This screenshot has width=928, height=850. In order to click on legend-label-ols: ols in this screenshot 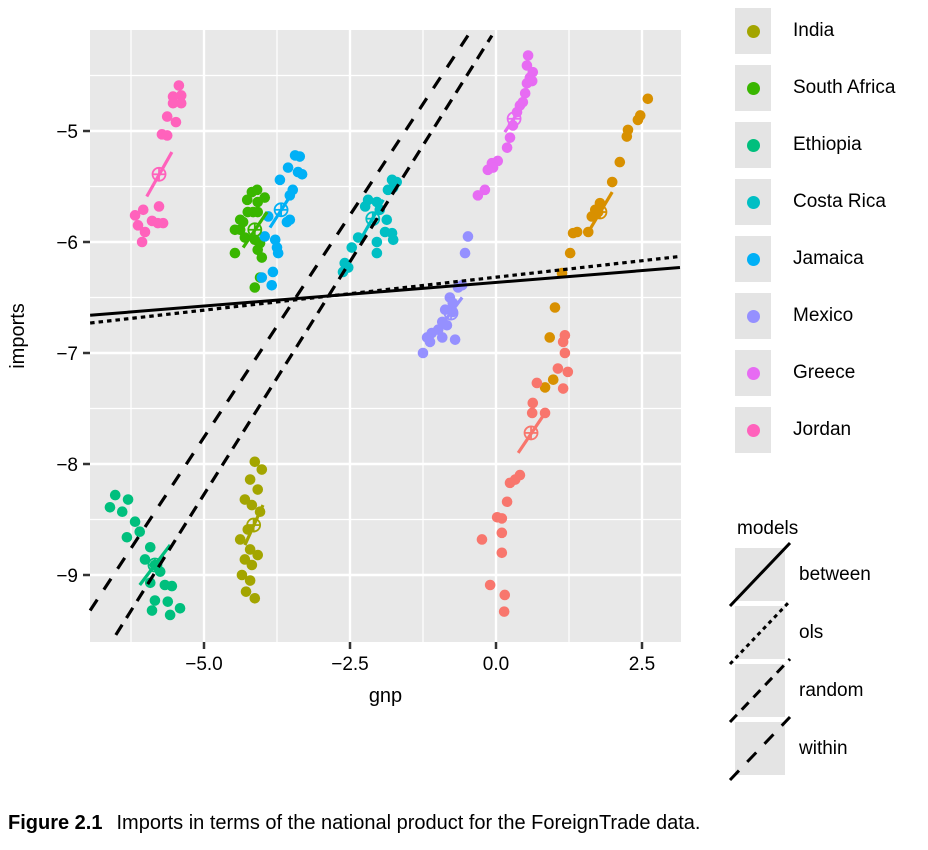, I will do `click(811, 632)`.